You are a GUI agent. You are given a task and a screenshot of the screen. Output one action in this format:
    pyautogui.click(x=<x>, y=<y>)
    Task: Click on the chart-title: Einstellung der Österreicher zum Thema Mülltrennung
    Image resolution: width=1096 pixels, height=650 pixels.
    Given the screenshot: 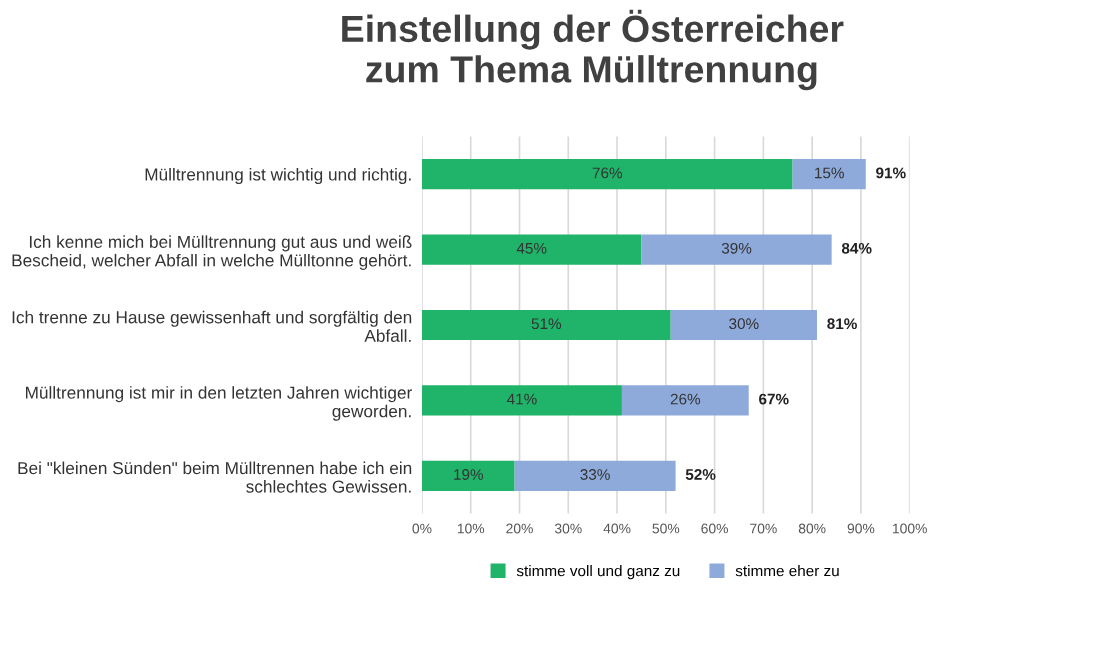 What is the action you would take?
    pyautogui.click(x=593, y=50)
    